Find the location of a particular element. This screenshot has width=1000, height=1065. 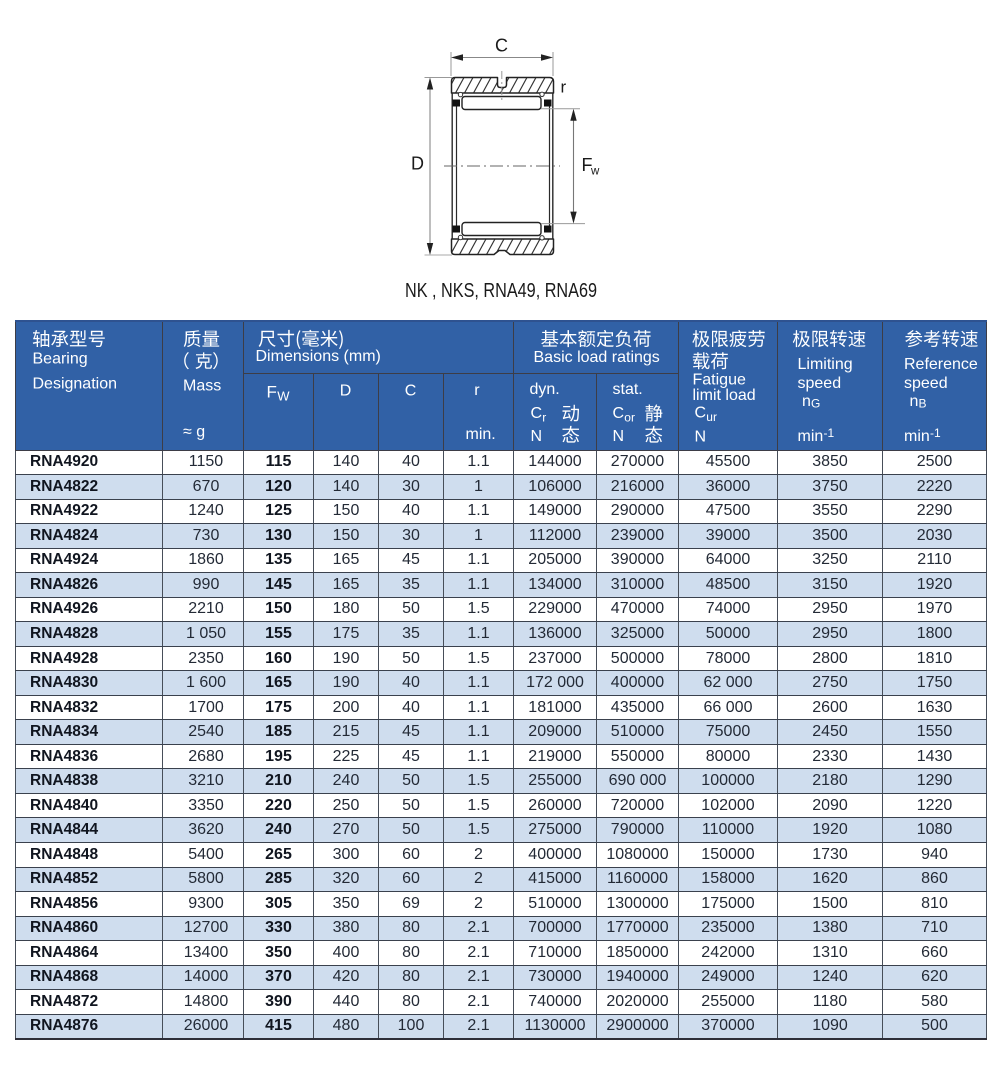

svg-text: Bearing is located at coordinates (60, 359).